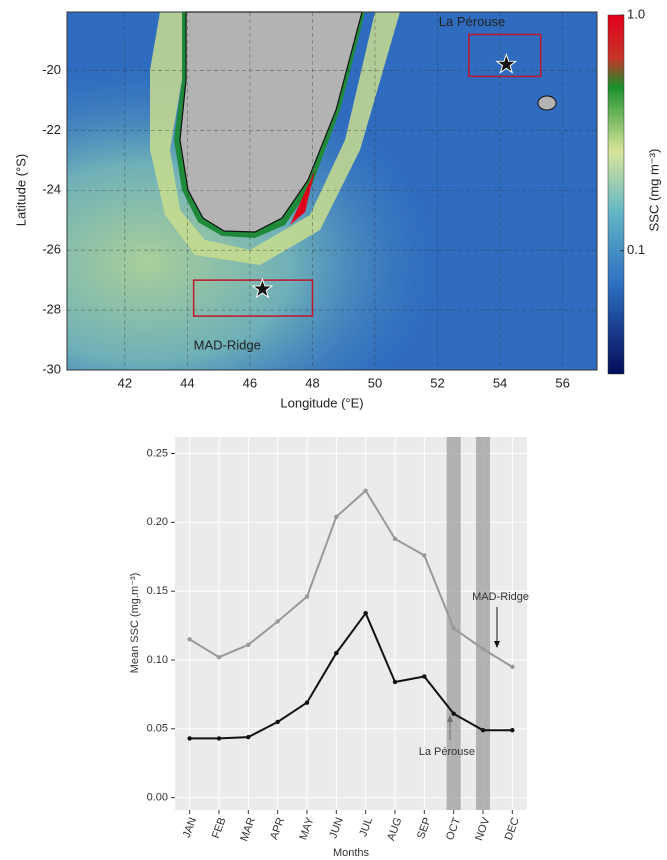 This screenshot has height=860, width=667. I want to click on colorbar-label: SSC (mg m⁻³), so click(653, 190).